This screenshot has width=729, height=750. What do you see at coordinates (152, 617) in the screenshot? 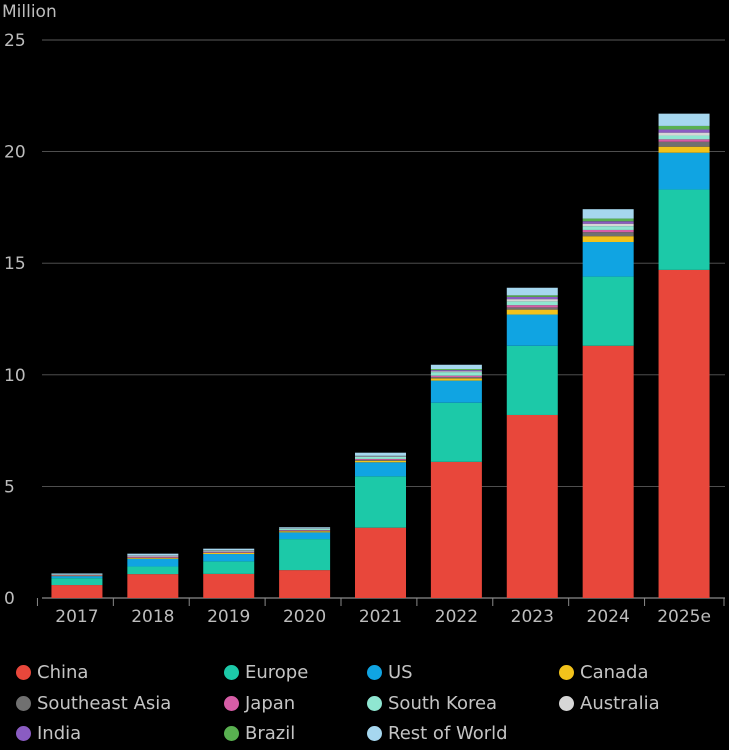
I see `x-tick-label: 2018` at bounding box center [152, 617].